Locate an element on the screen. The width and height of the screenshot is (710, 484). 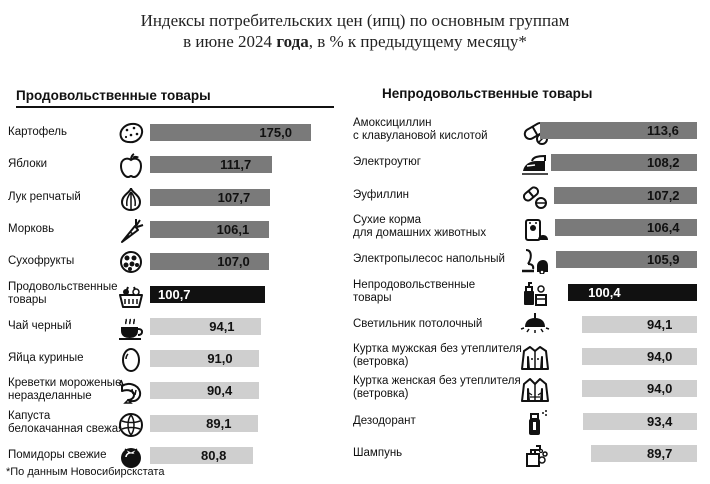
pet-food-icon is located at coordinates (535, 228).